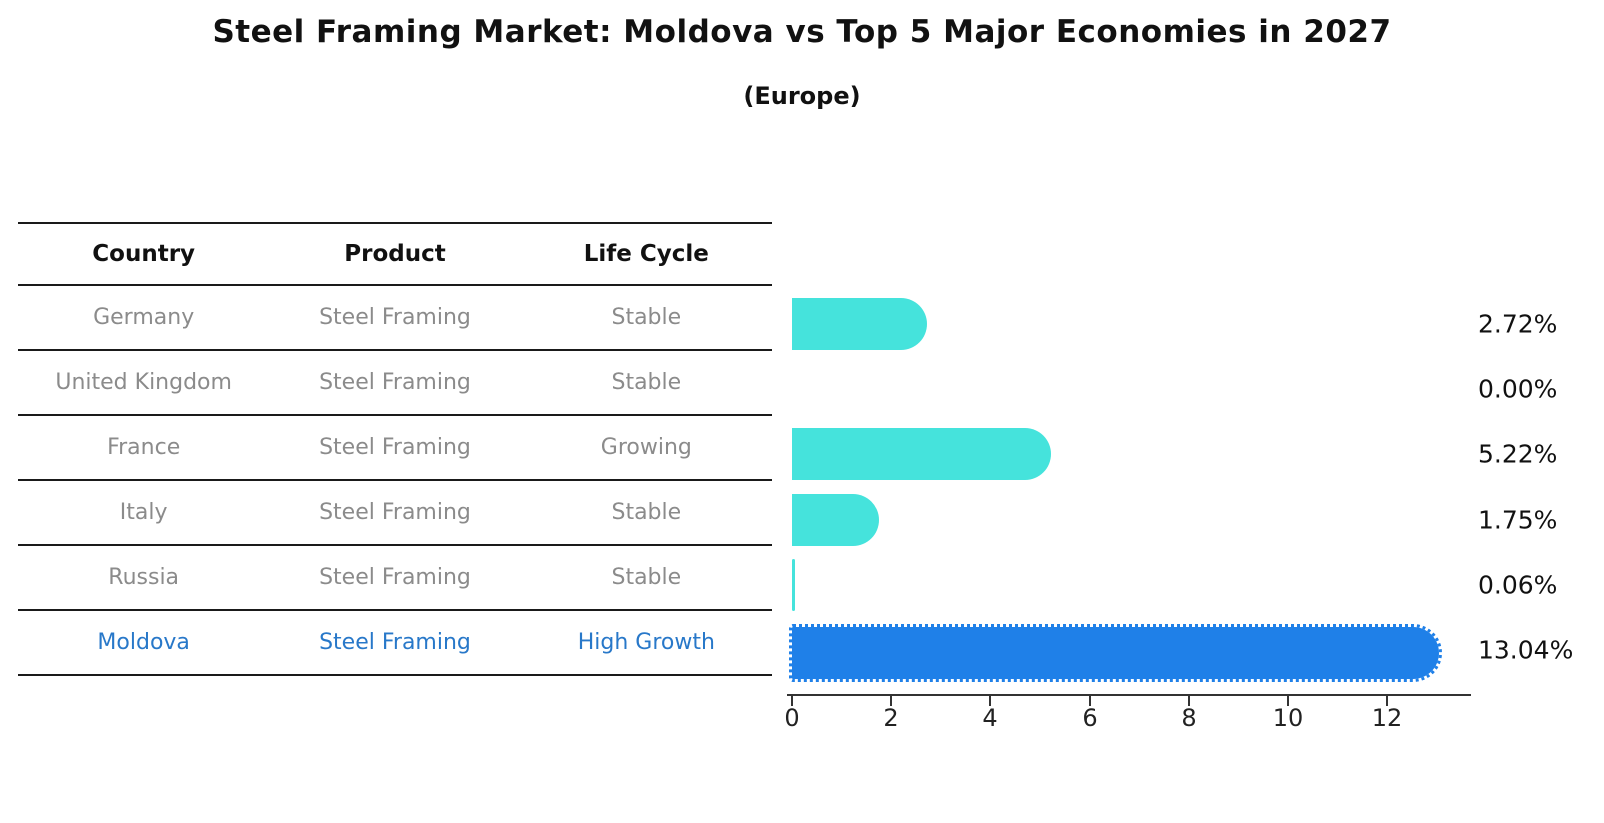  What do you see at coordinates (802, 96) in the screenshot?
I see `chart-subtitle: (Europe)` at bounding box center [802, 96].